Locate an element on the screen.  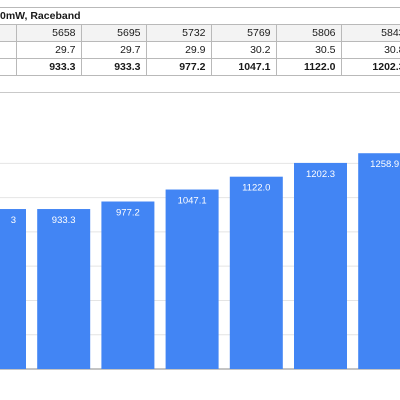
table-cell: 5843 is located at coordinates (370, 33).